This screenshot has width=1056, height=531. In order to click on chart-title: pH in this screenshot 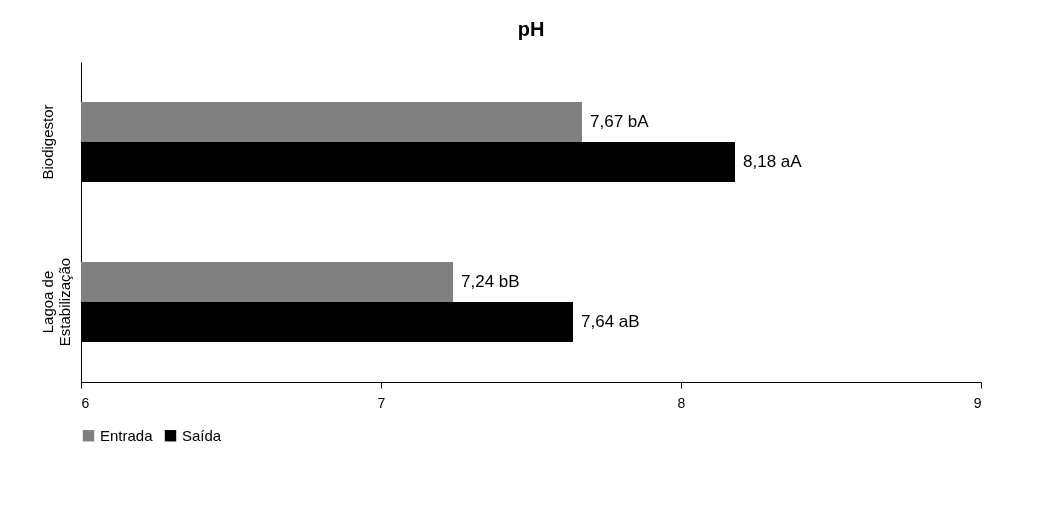, I will do `click(531, 29)`.